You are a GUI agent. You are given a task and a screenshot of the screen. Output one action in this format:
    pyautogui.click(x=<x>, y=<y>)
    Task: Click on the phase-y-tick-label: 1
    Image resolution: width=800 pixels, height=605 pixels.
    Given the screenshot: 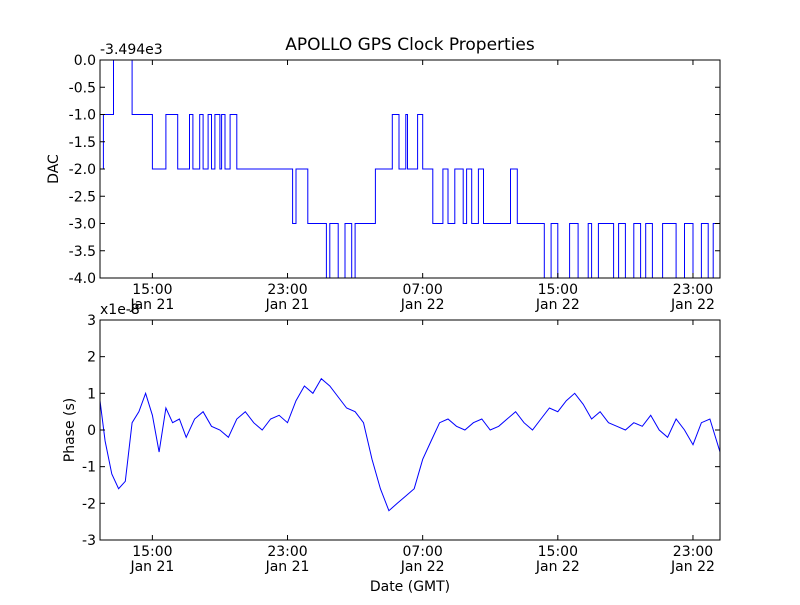 What is the action you would take?
    pyautogui.click(x=91, y=394)
    